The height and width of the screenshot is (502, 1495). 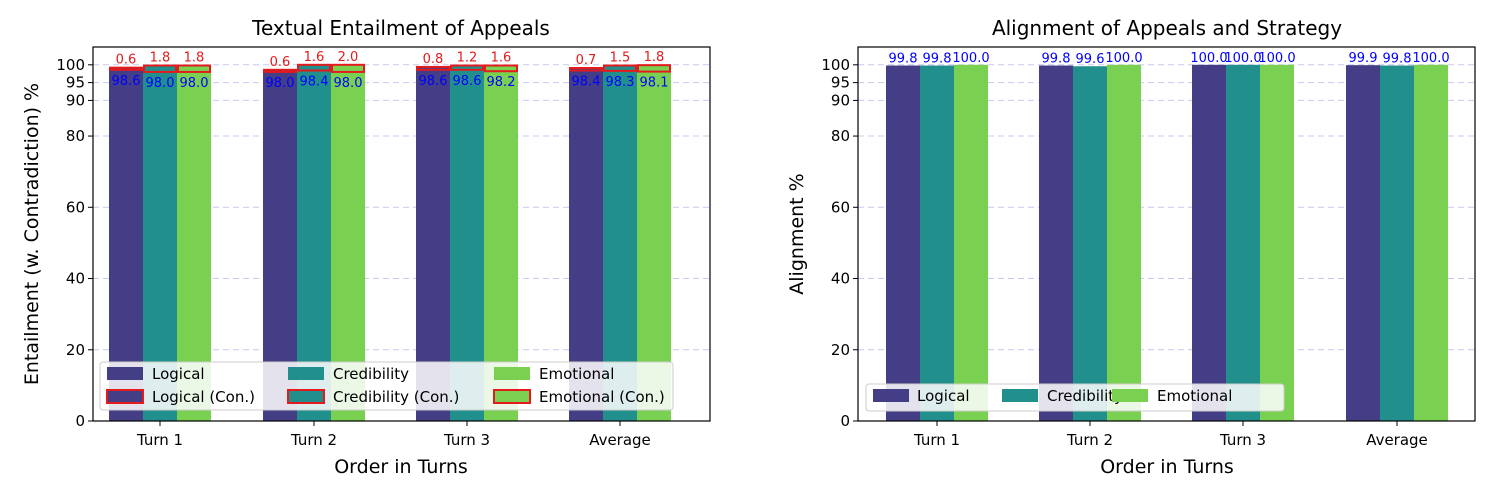 What do you see at coordinates (797, 233) in the screenshot?
I see `y-axis-label: Alignment %` at bounding box center [797, 233].